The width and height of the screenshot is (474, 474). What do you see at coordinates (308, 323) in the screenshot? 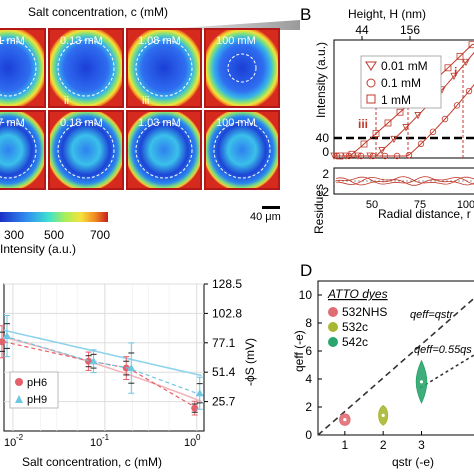
I see `ytick-label: 8` at bounding box center [308, 323].